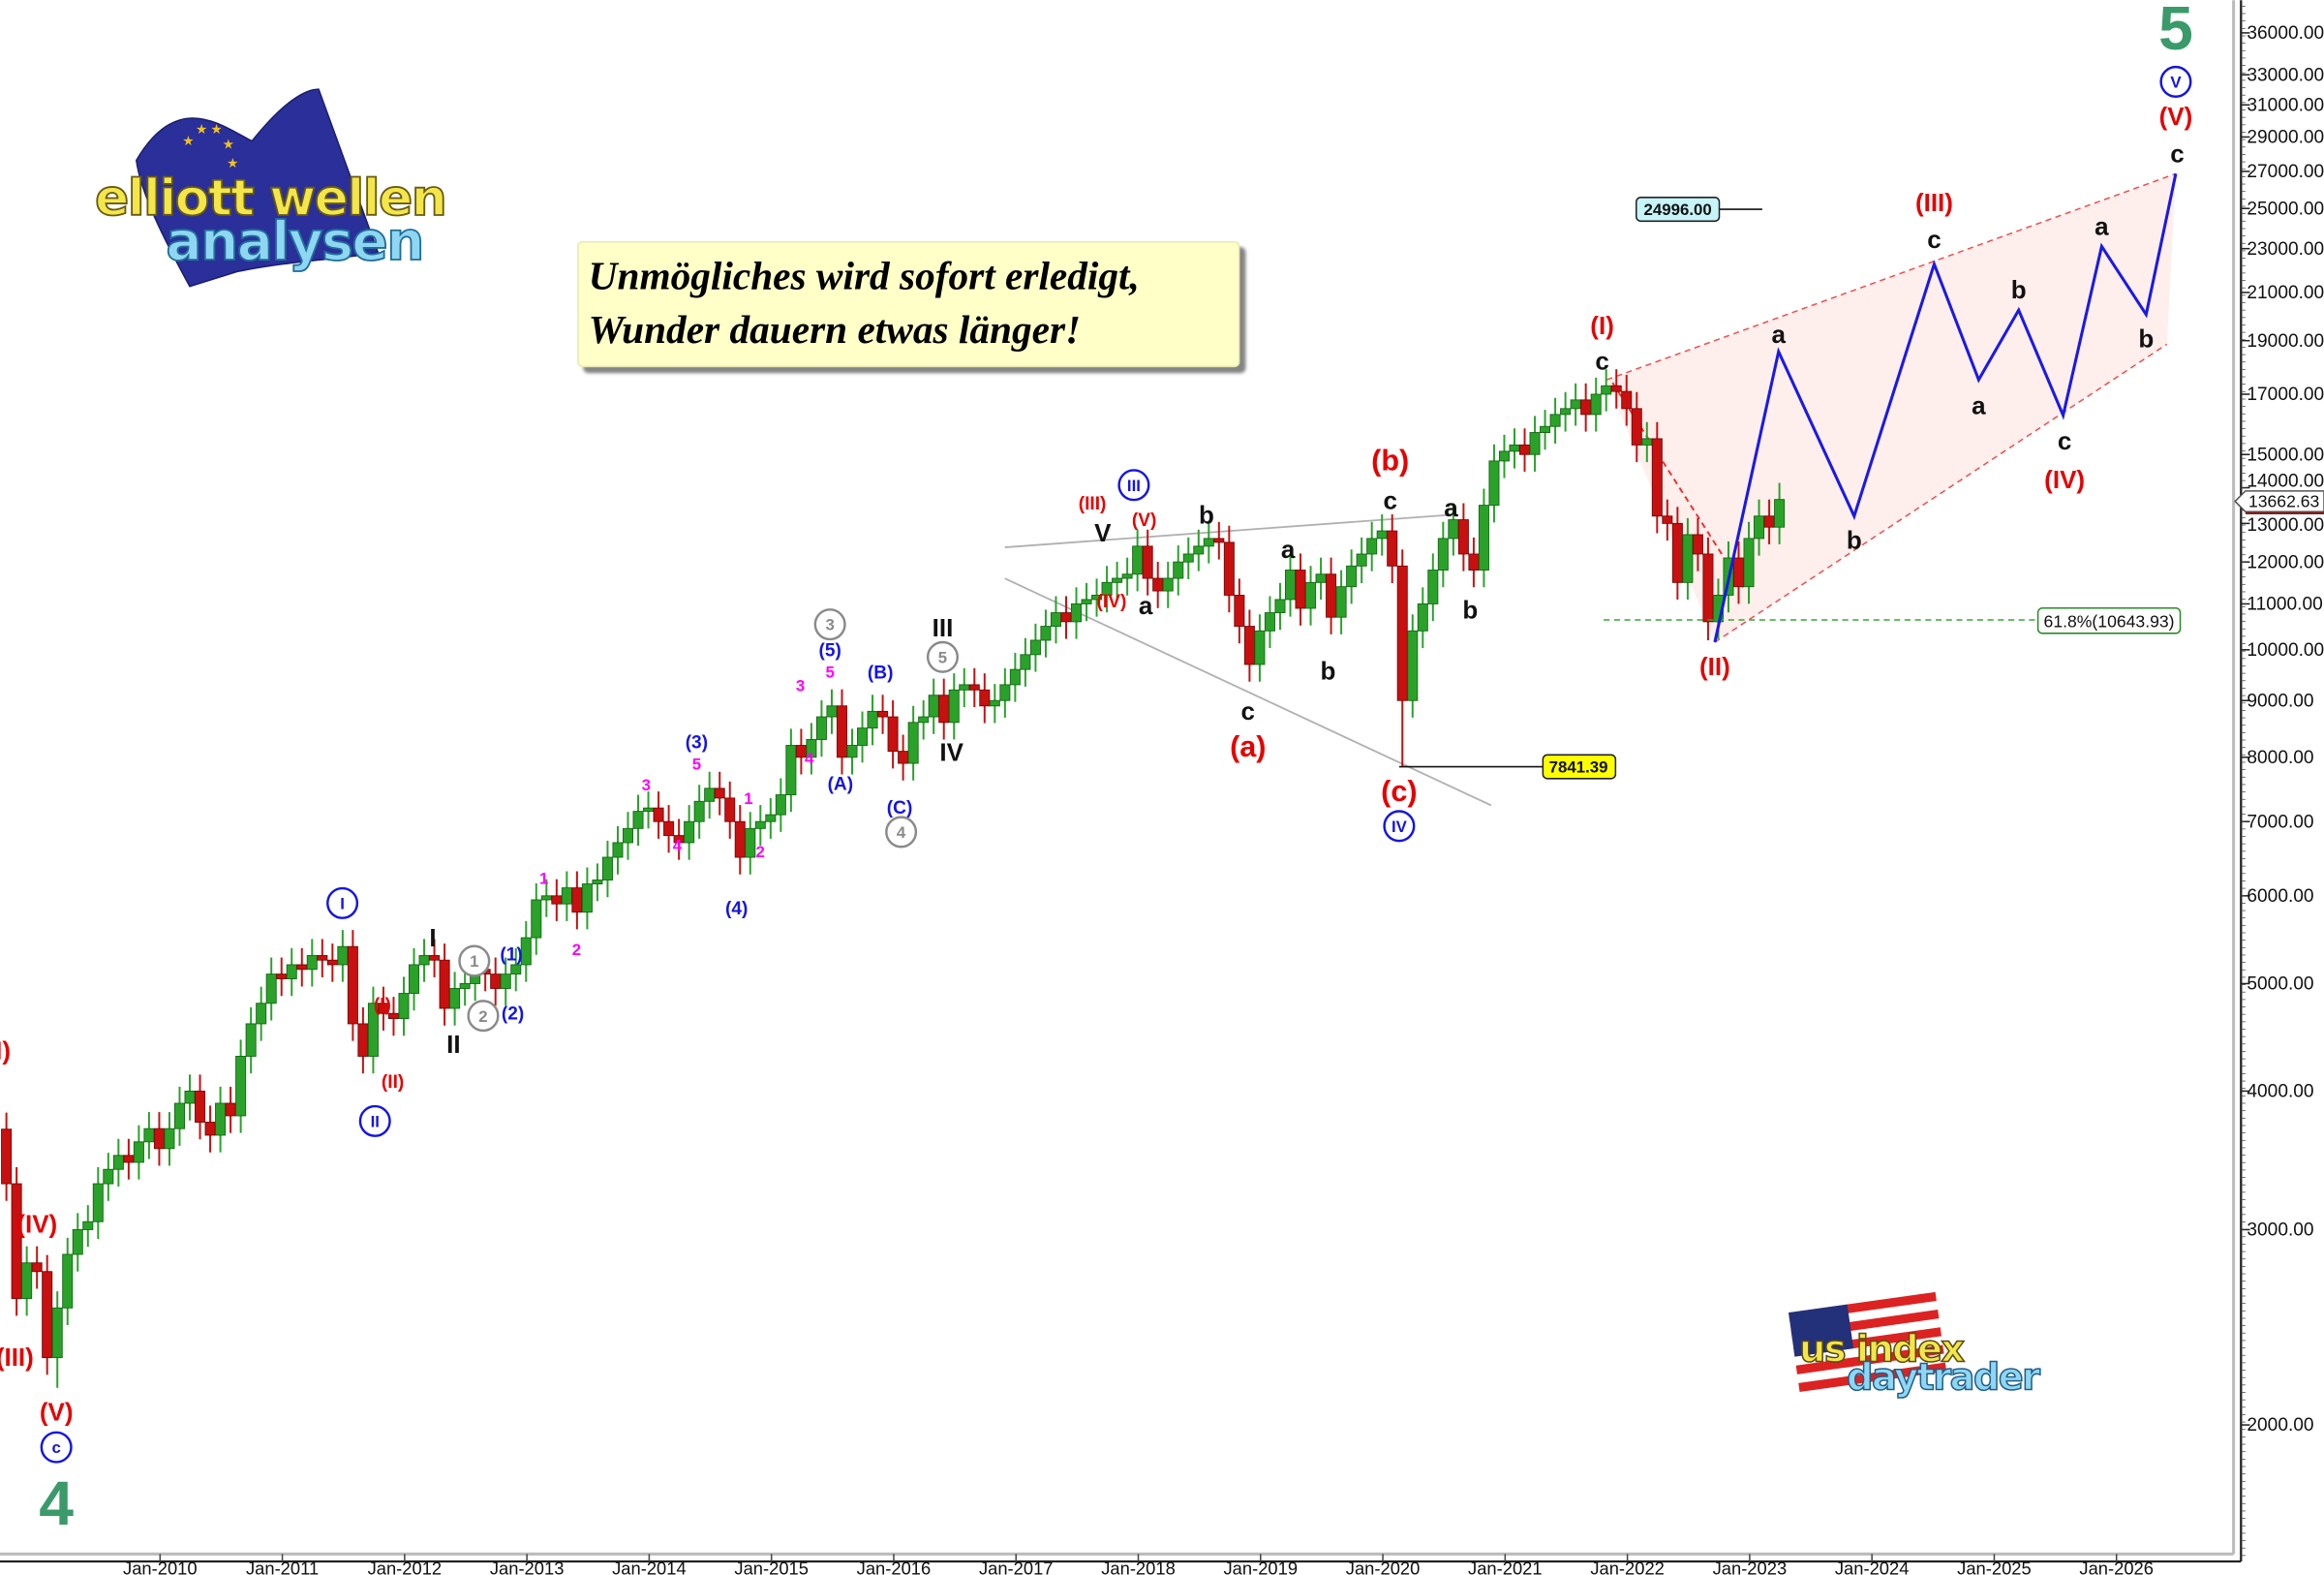 Image resolution: width=2324 pixels, height=1575 pixels. What do you see at coordinates (2109, 620) in the screenshot?
I see `fib-label: 61.8%(10643.93)` at bounding box center [2109, 620].